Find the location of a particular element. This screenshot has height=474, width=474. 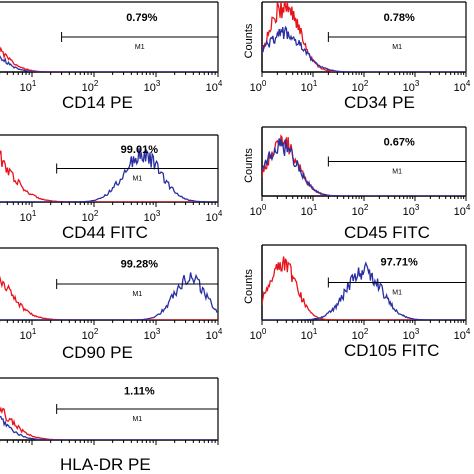

percentage-label: 1.11% is located at coordinates (139, 392).